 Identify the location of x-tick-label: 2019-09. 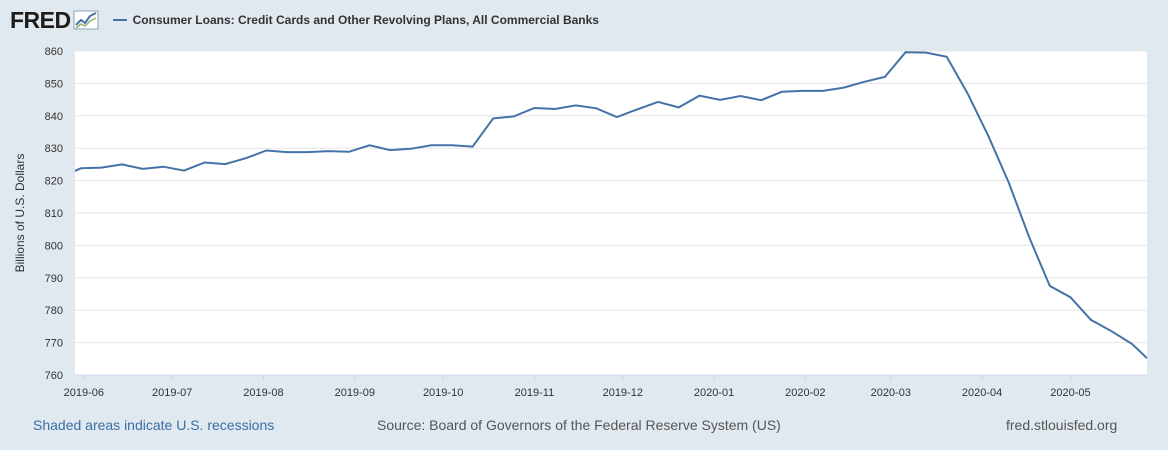
(355, 393).